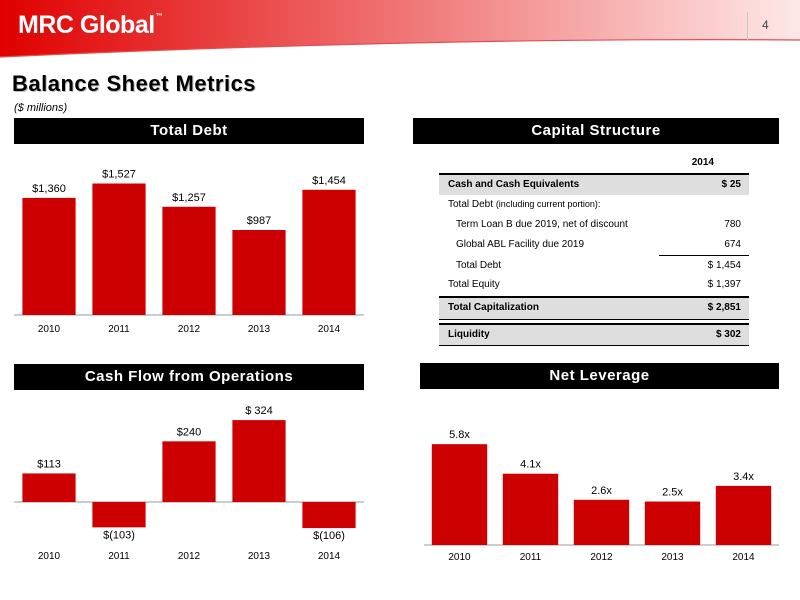 The image size is (800, 600). Describe the element at coordinates (594, 163) in the screenshot. I see `year-header-row: 2014` at that location.